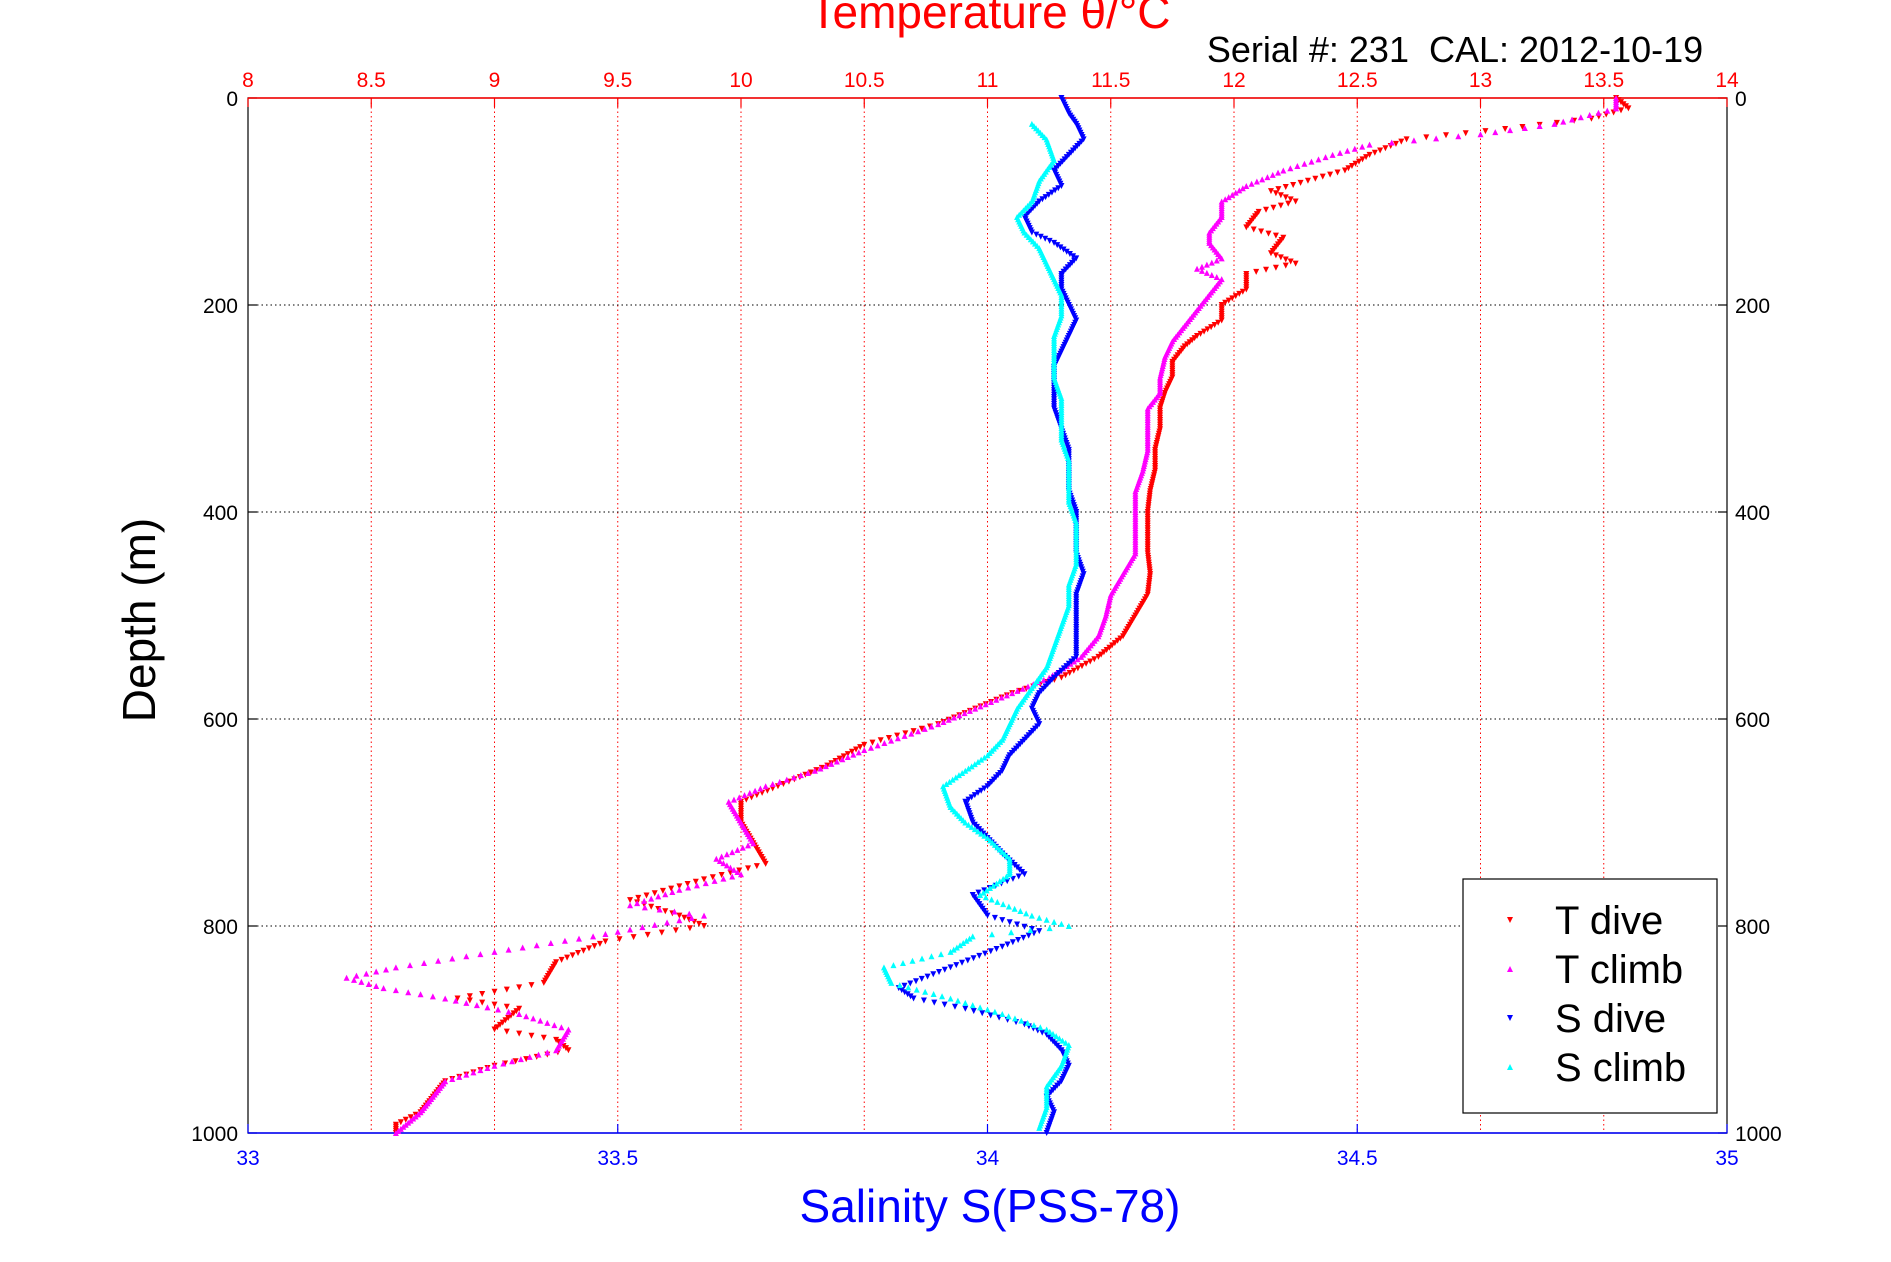 Image resolution: width=1891 pixels, height=1262 pixels. I want to click on tick-label-left: 800, so click(220, 927).